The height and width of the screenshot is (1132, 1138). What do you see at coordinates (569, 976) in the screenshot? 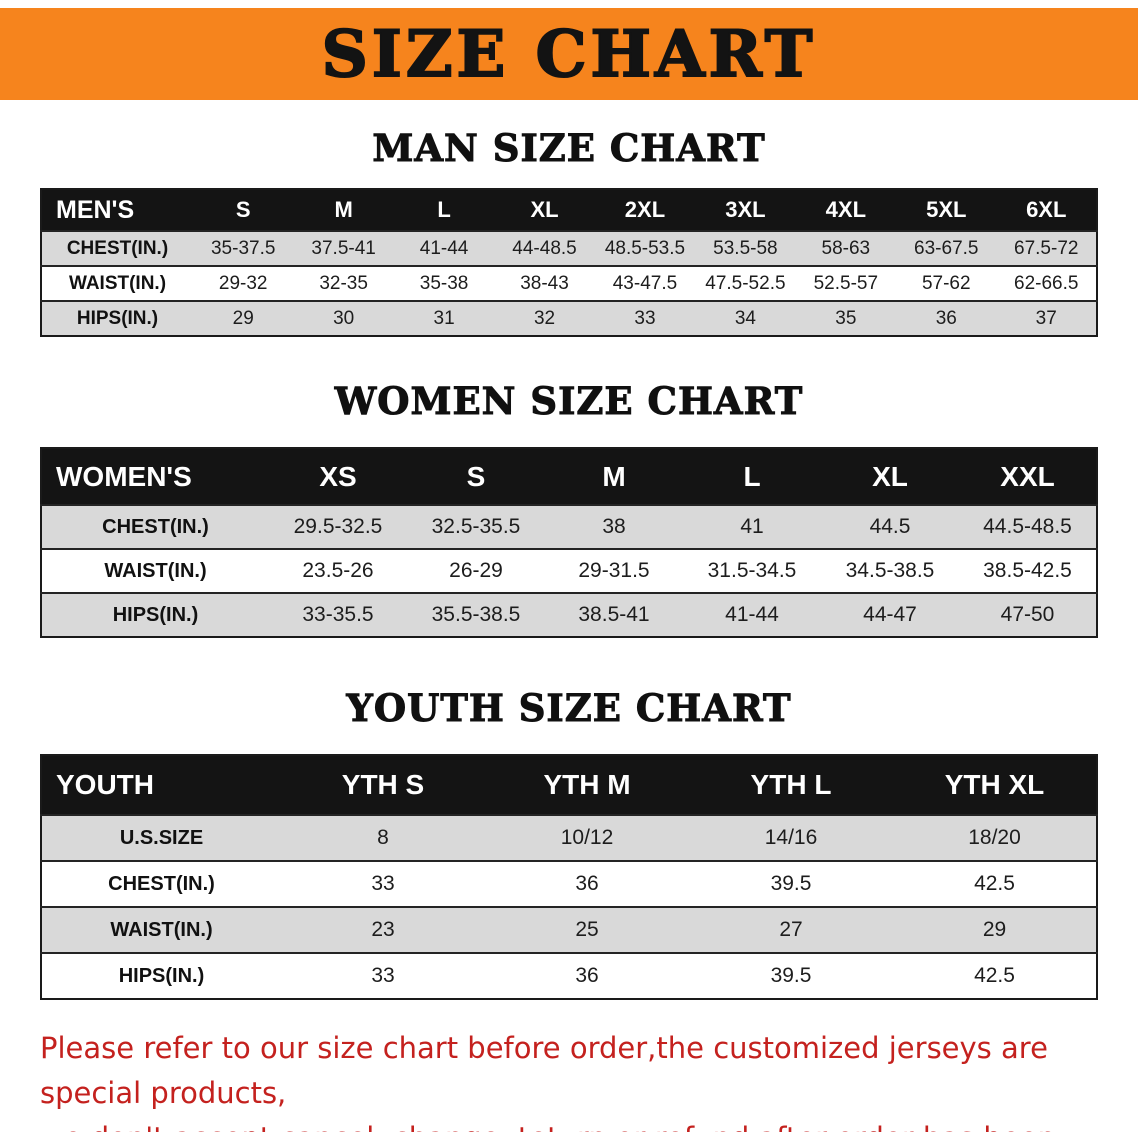
I see `table-row: HIPS(IN.) 33 36 39.5 42.5` at bounding box center [569, 976].